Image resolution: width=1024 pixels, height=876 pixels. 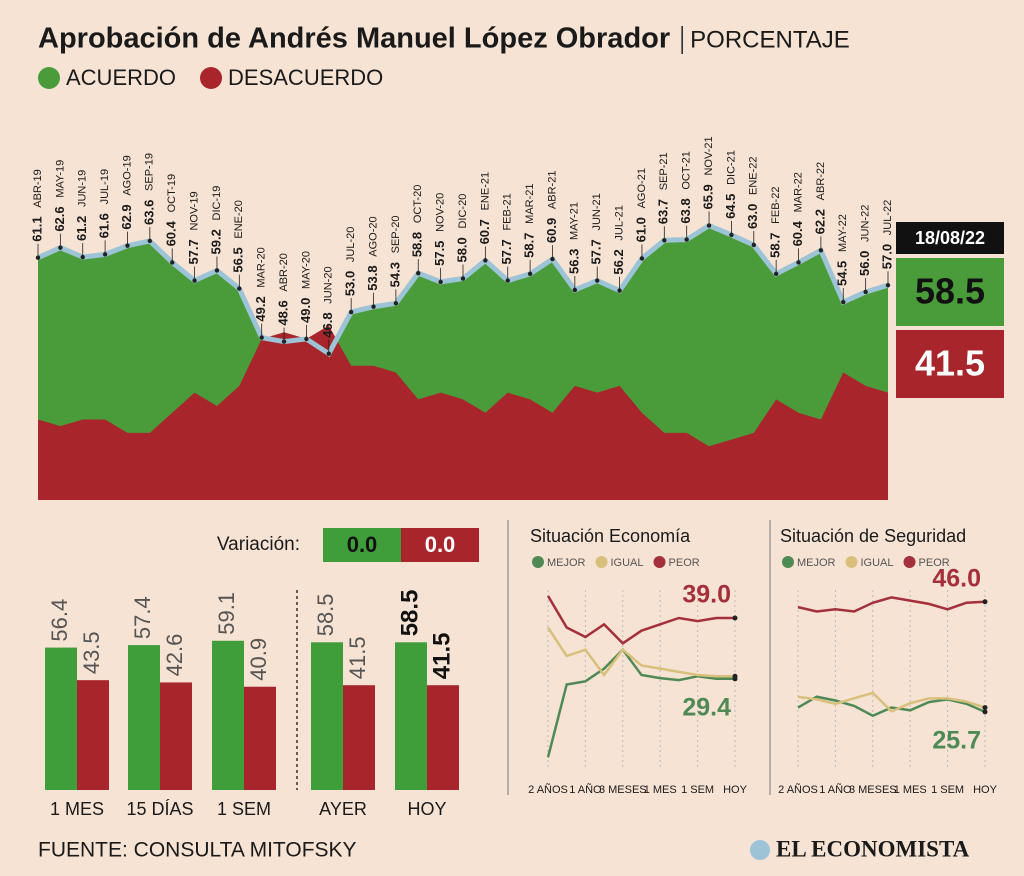 I want to click on x-tick-label: JUL-21, so click(x=619, y=222).